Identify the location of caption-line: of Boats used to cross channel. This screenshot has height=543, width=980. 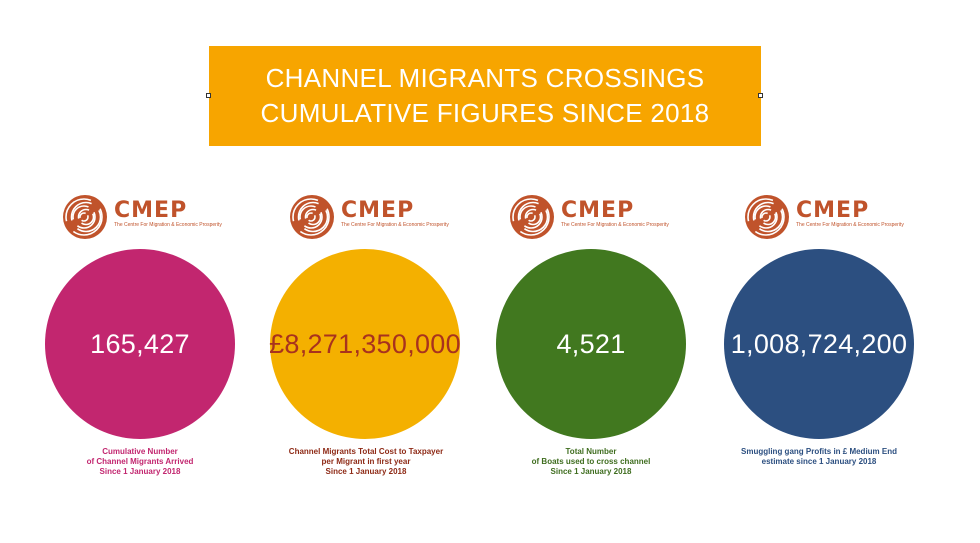
(591, 461).